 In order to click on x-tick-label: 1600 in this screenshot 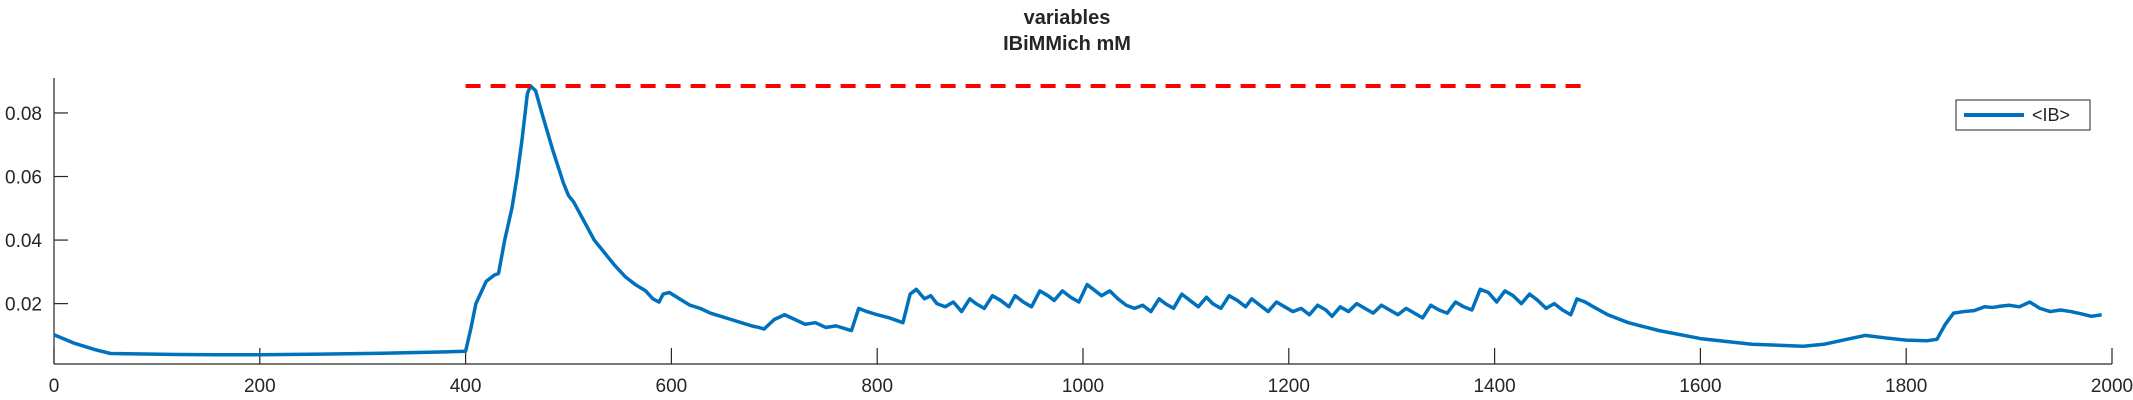, I will do `click(1700, 386)`.